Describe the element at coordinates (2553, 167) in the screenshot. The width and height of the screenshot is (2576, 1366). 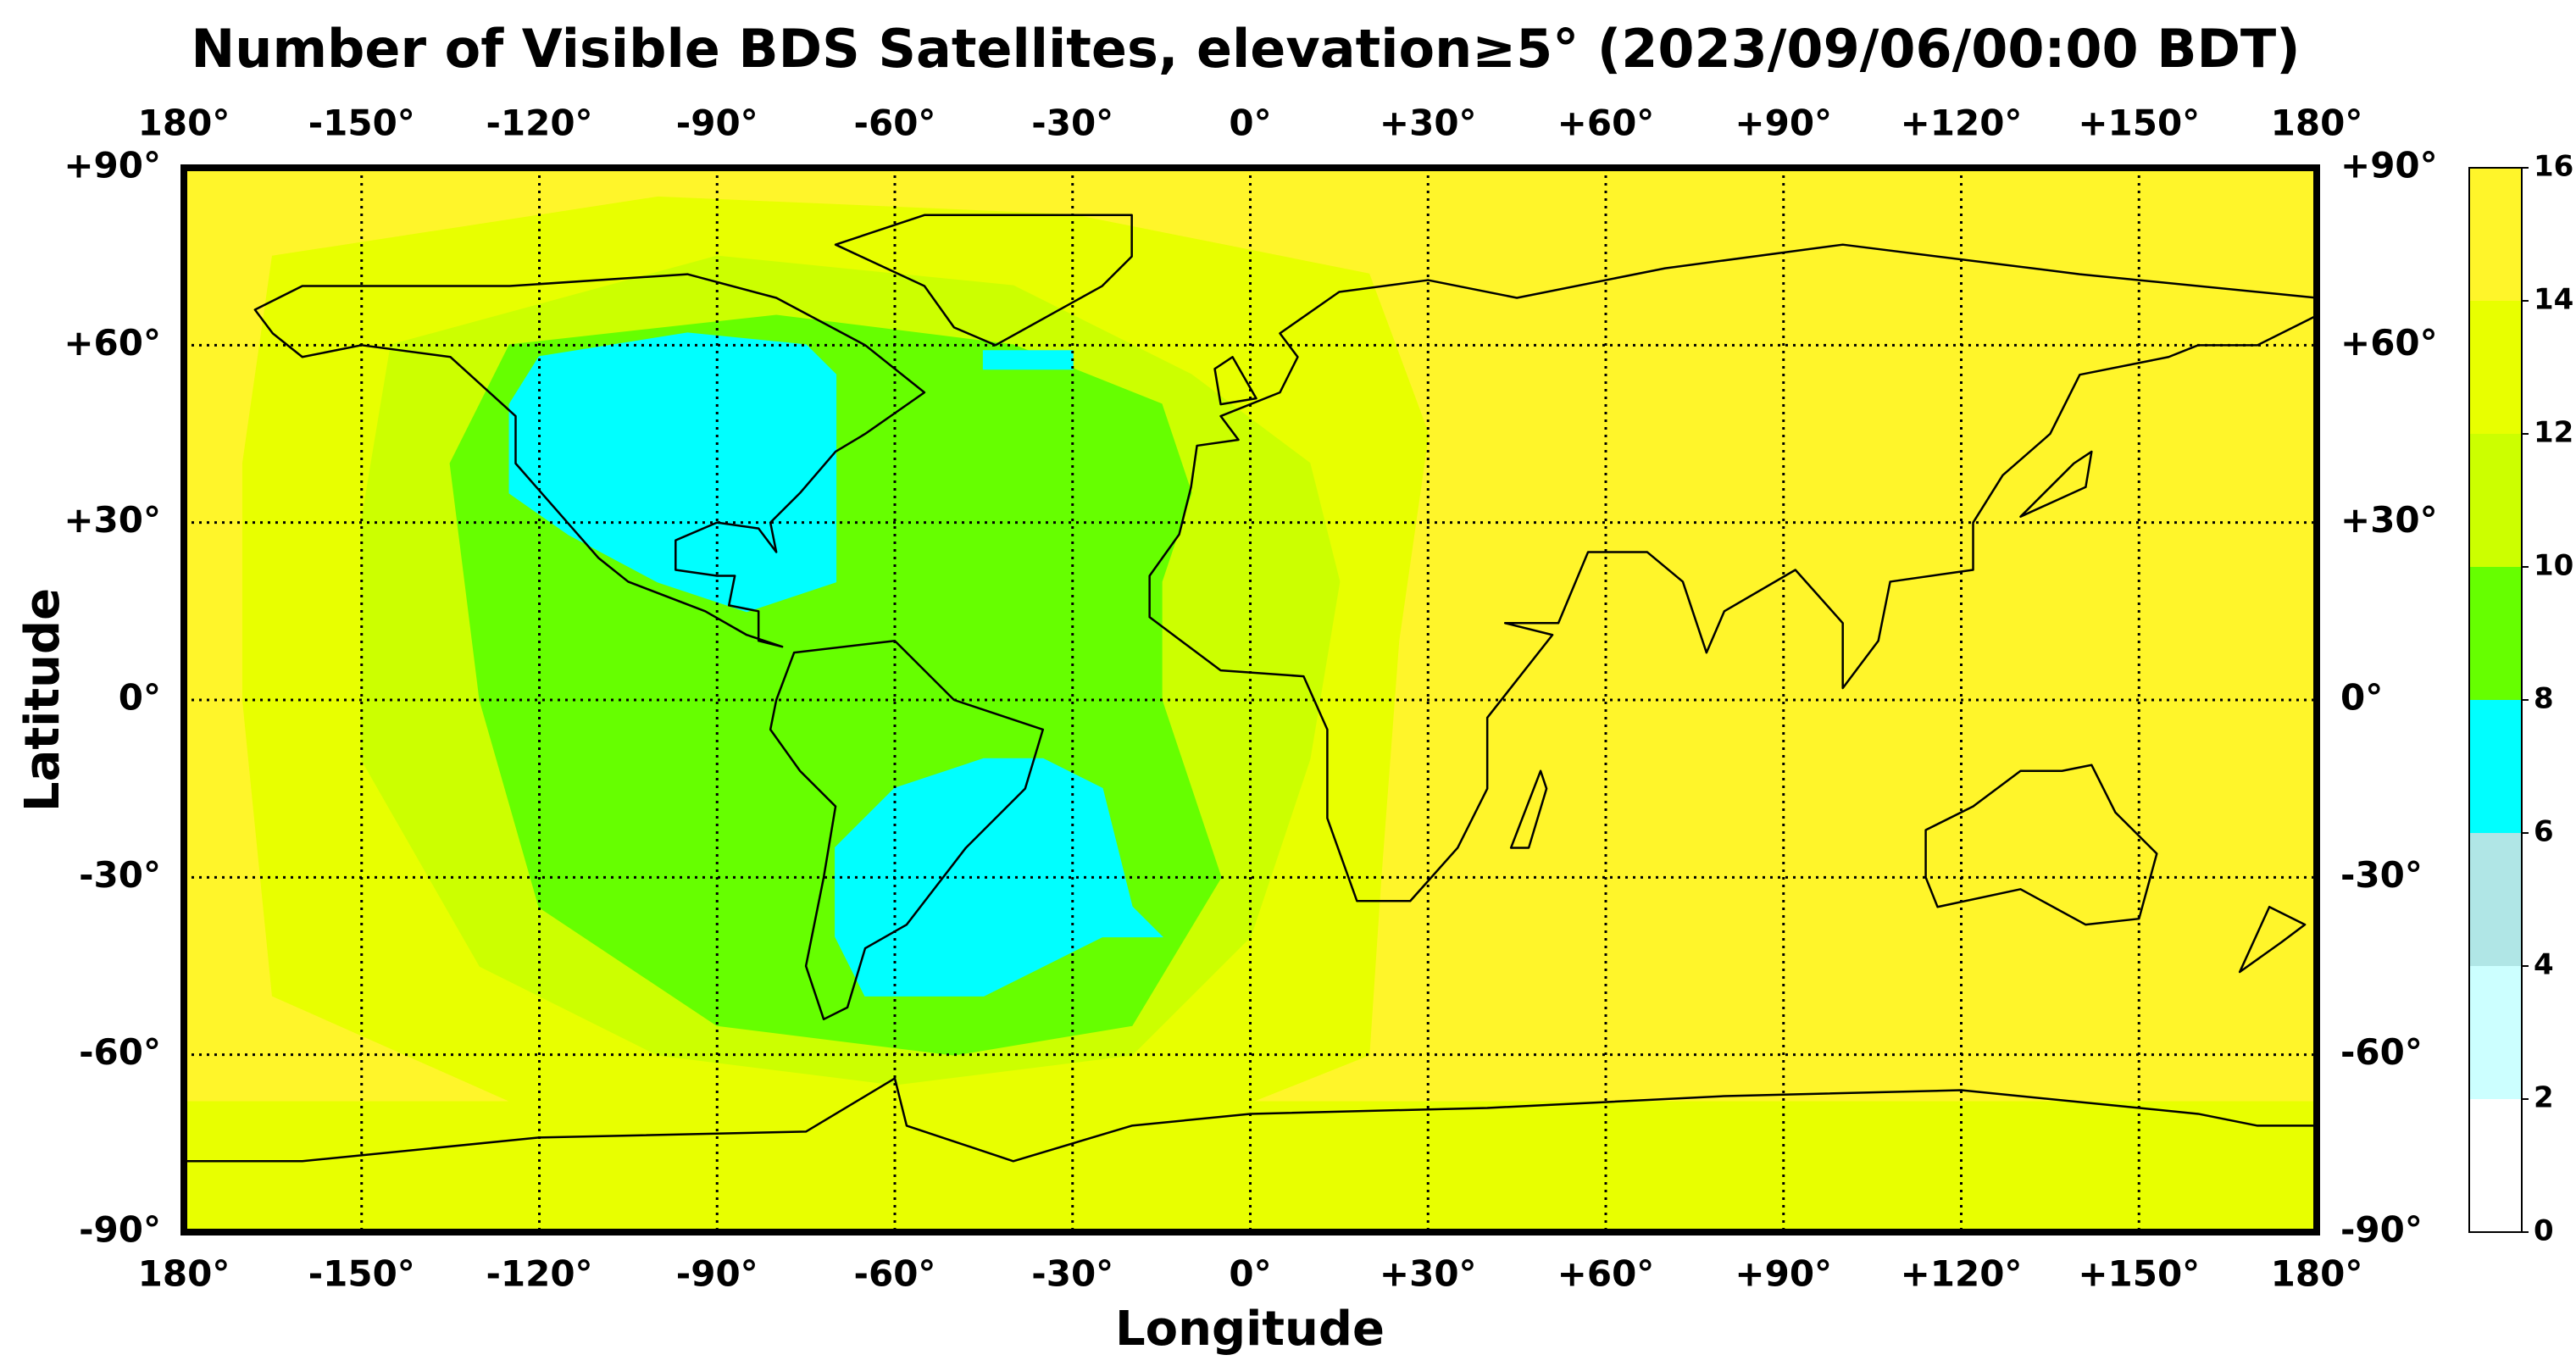
I see `colorbar-tick-label: 16` at that location.